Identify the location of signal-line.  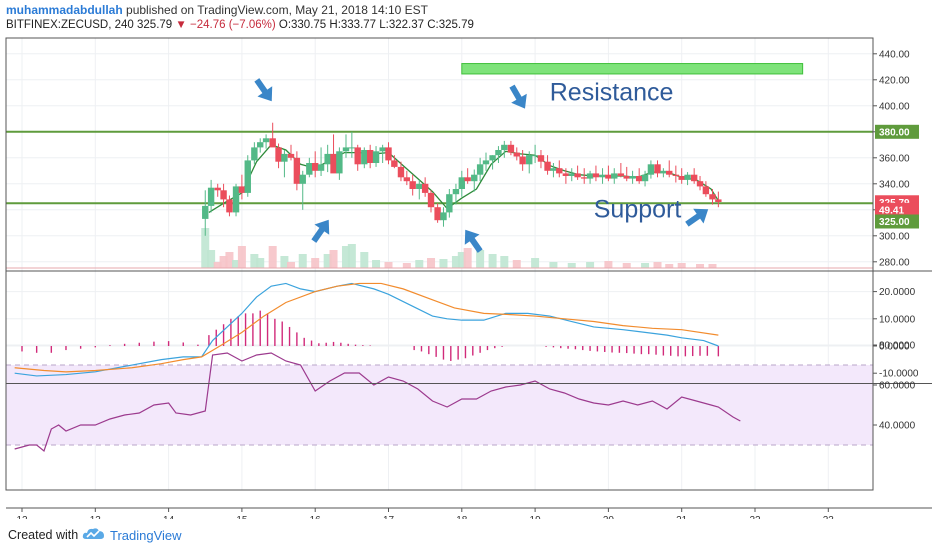
(366, 327).